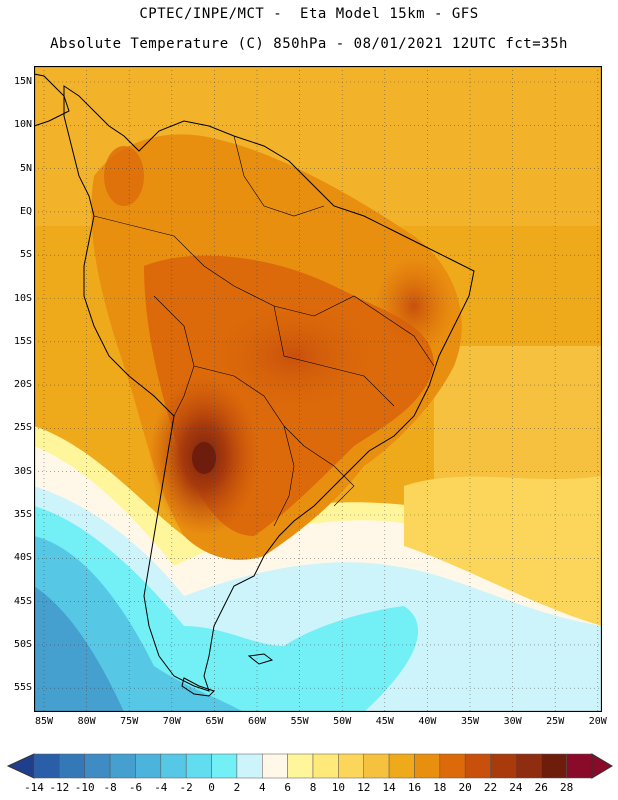 The width and height of the screenshot is (618, 800). Describe the element at coordinates (204, 458) in the screenshot. I see `hotspot-peak` at that location.